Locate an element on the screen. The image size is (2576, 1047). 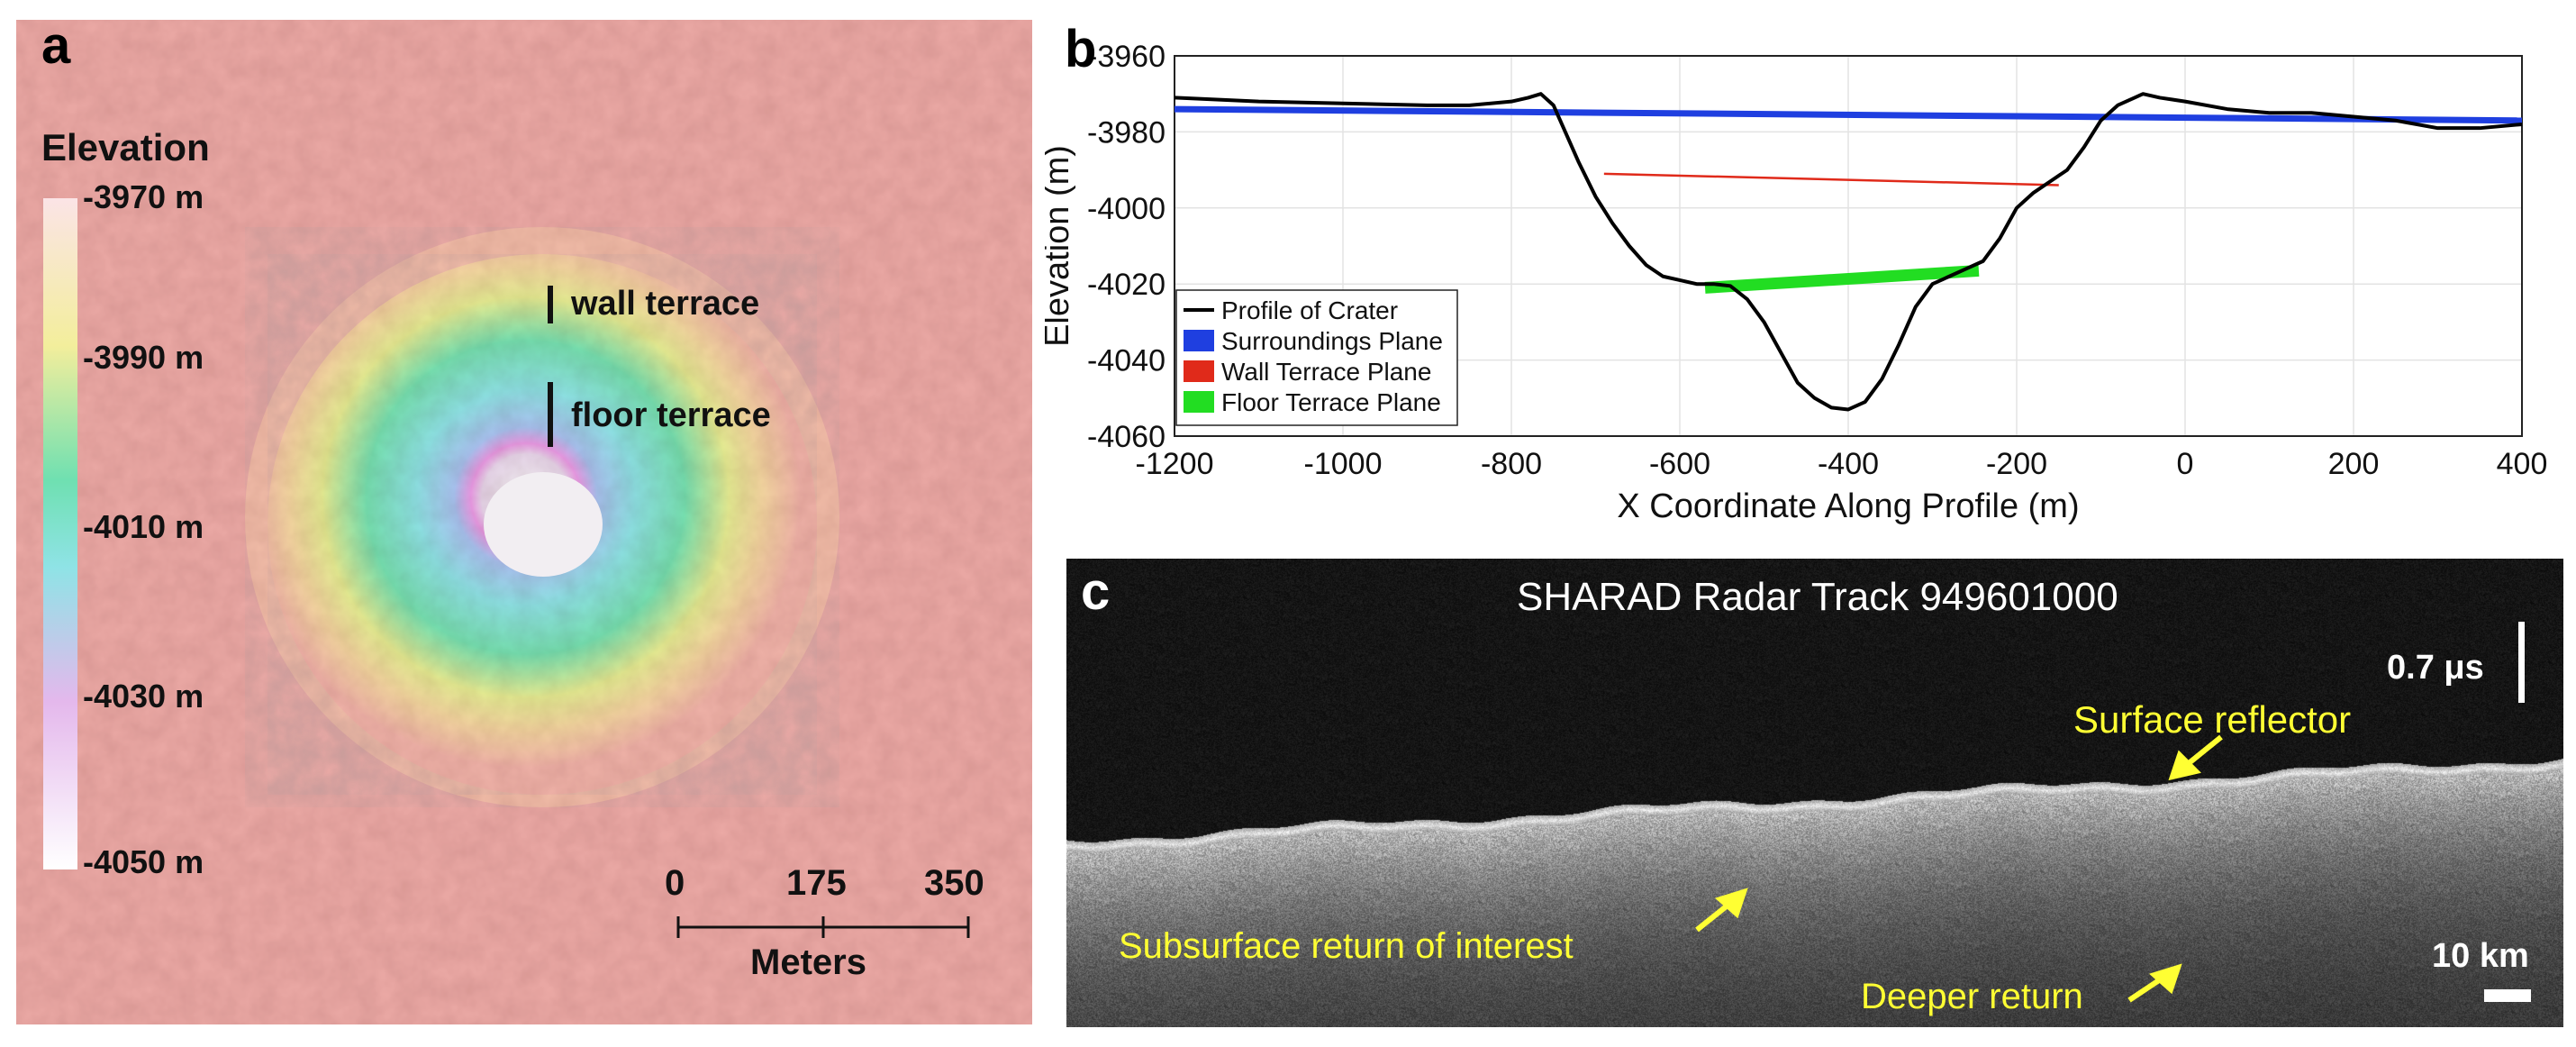
x-tick-label: 200 is located at coordinates (2354, 464).